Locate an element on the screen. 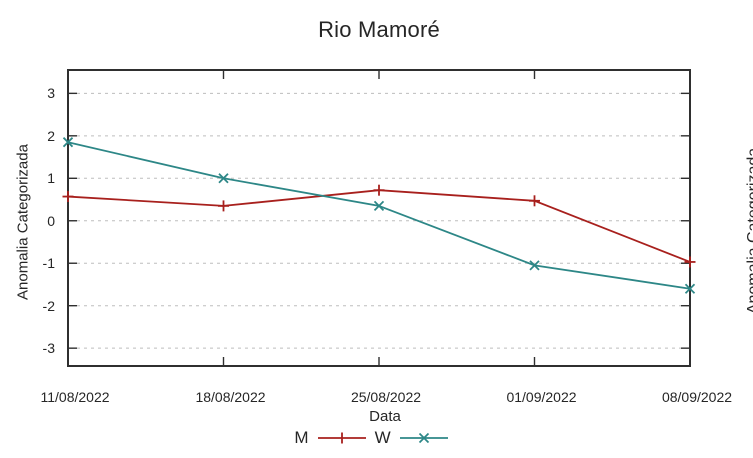 The width and height of the screenshot is (753, 458). y-tick-label: 2 is located at coordinates (51, 135).